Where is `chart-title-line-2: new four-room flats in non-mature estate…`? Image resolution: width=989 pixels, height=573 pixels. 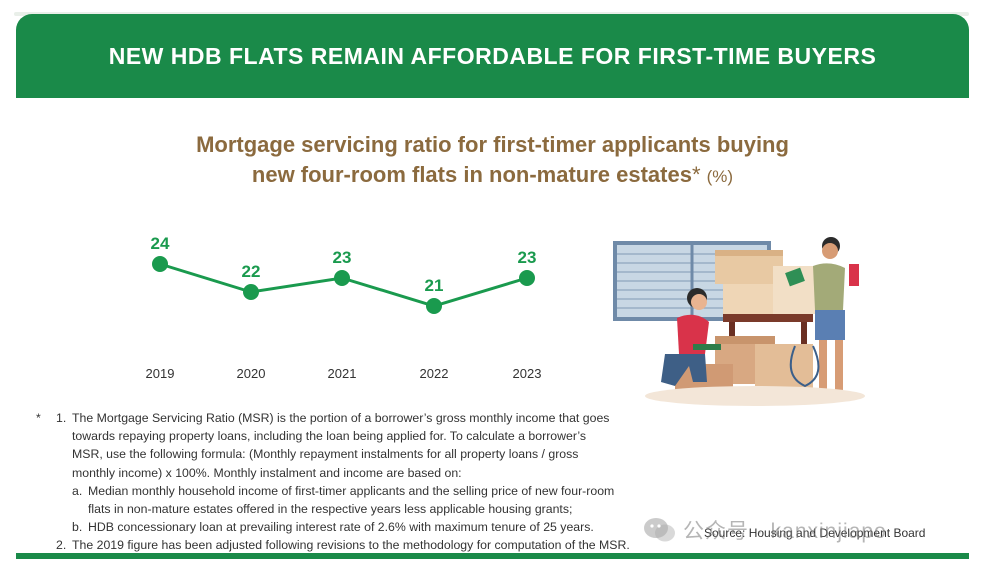
chart-title-line-2: new four-room flats in non-mature estate… is located at coordinates (492, 176).